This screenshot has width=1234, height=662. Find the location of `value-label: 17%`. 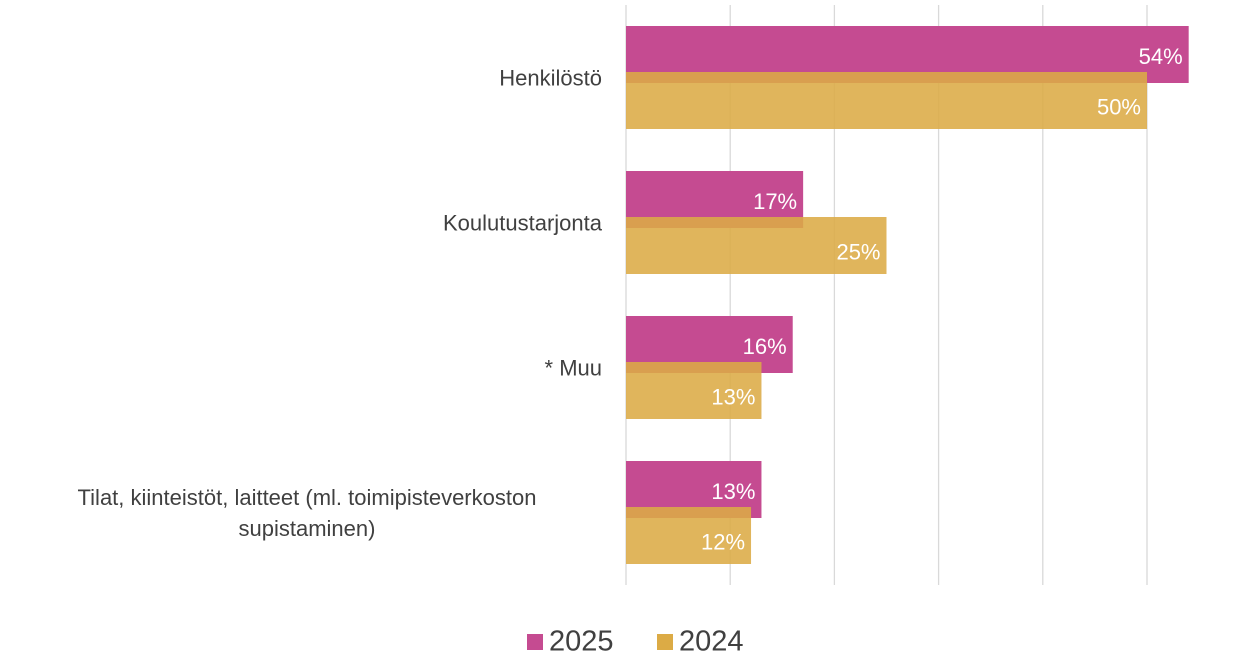

value-label: 17% is located at coordinates (775, 201).